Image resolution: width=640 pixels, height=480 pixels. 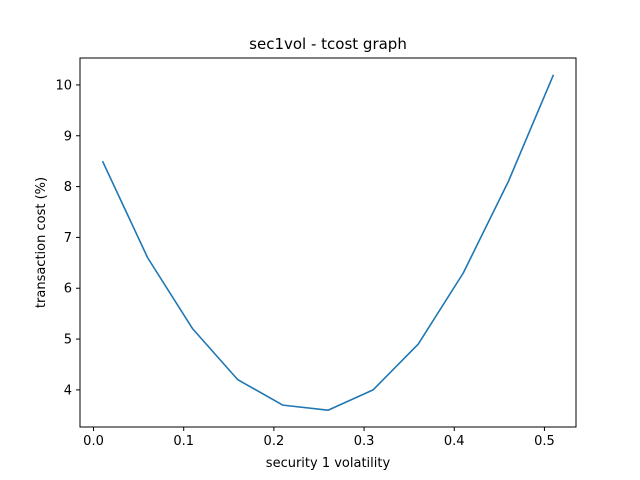 I want to click on y-tick-label: 8, so click(x=68, y=187).